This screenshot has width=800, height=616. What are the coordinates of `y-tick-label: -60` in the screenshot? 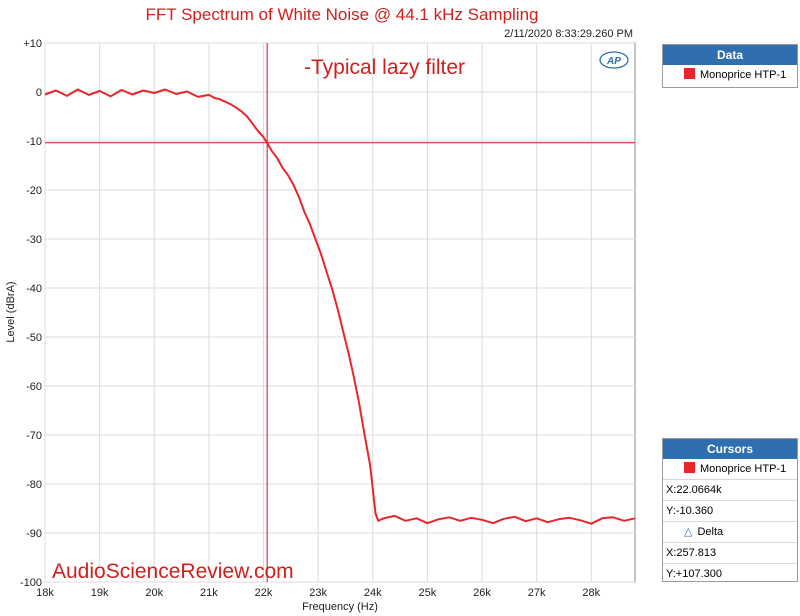 It's located at (34, 387).